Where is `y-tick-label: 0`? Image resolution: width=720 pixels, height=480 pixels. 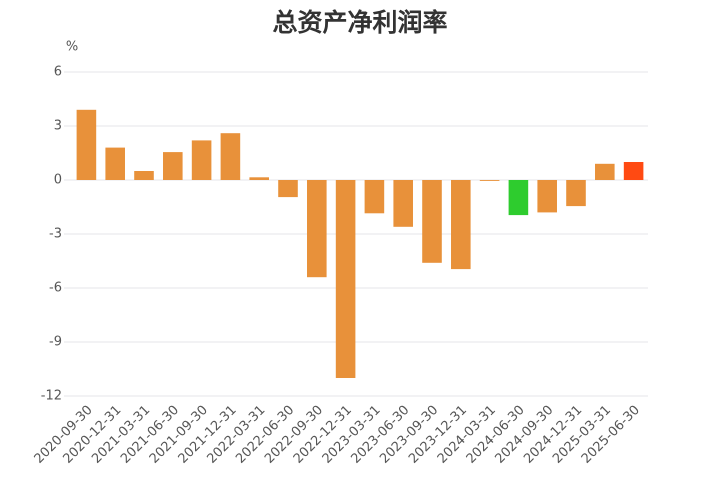 y-tick-label: 0 is located at coordinates (58, 180).